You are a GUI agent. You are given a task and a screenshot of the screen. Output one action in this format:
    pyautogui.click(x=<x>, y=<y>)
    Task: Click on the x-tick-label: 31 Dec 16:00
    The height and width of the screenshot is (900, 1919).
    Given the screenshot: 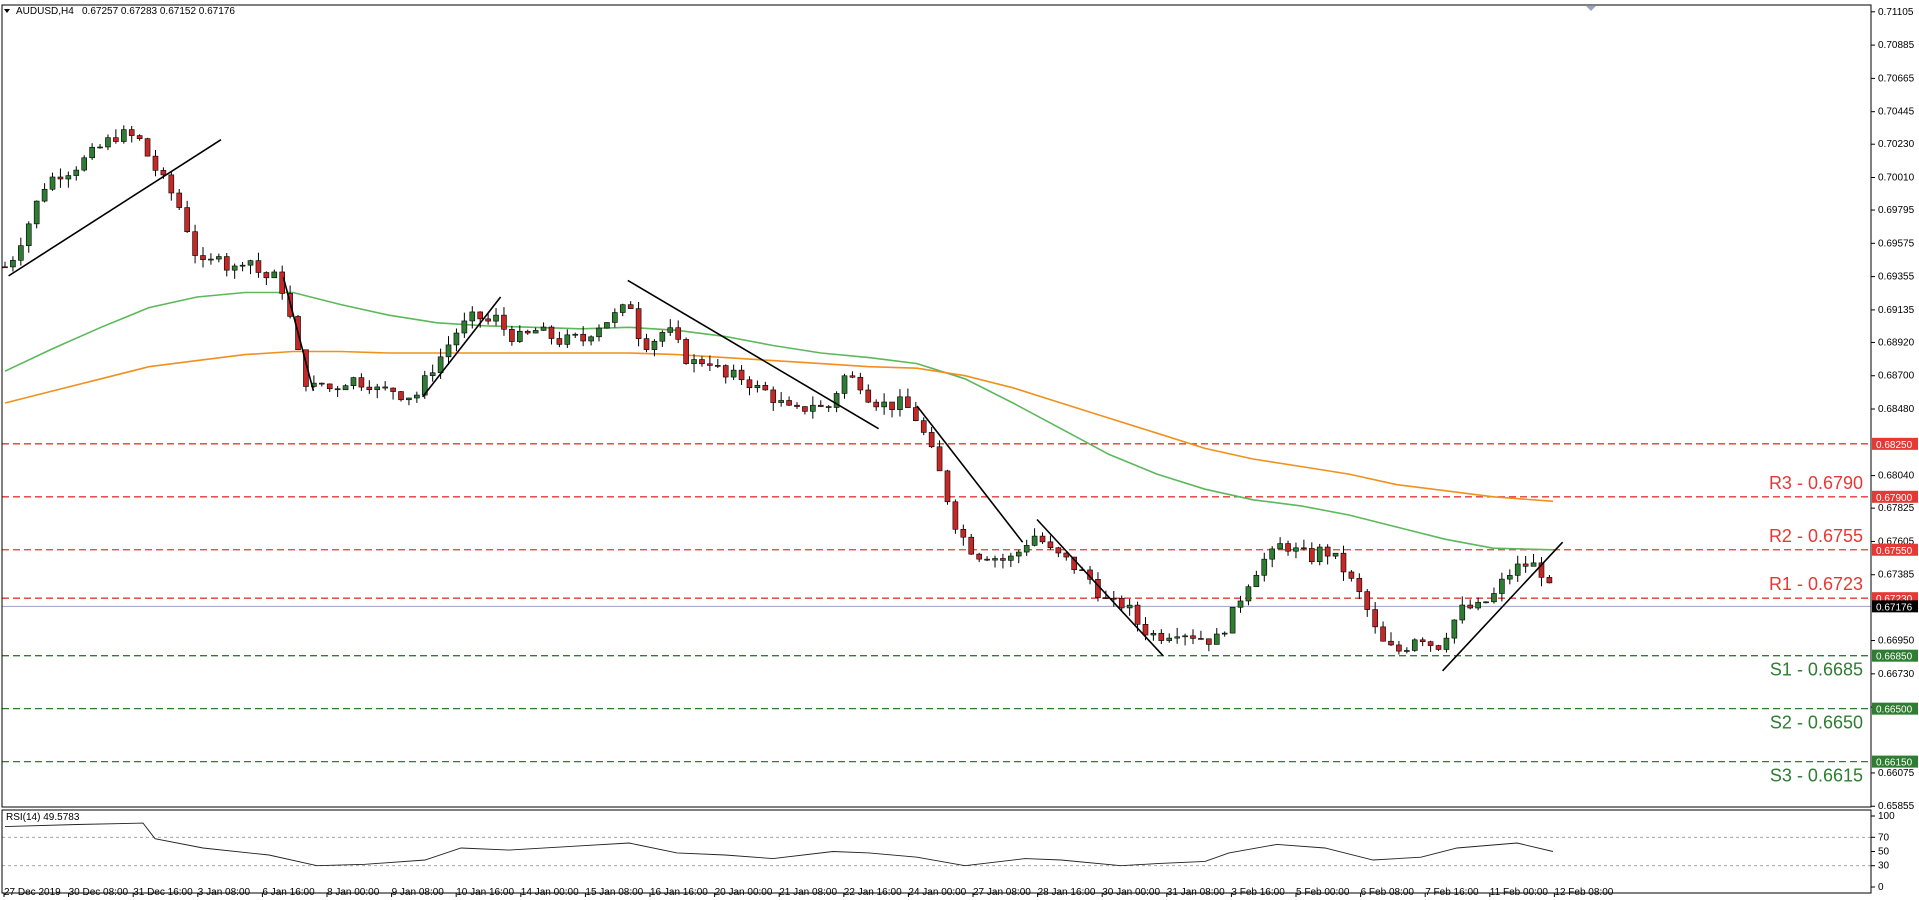 What is the action you would take?
    pyautogui.click(x=163, y=892)
    